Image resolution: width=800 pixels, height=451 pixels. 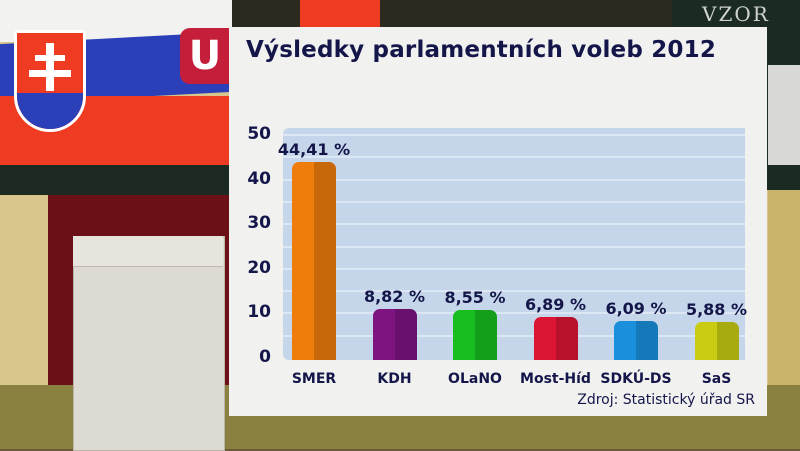 What do you see at coordinates (784, 290) in the screenshot?
I see `wall-post` at bounding box center [784, 290].